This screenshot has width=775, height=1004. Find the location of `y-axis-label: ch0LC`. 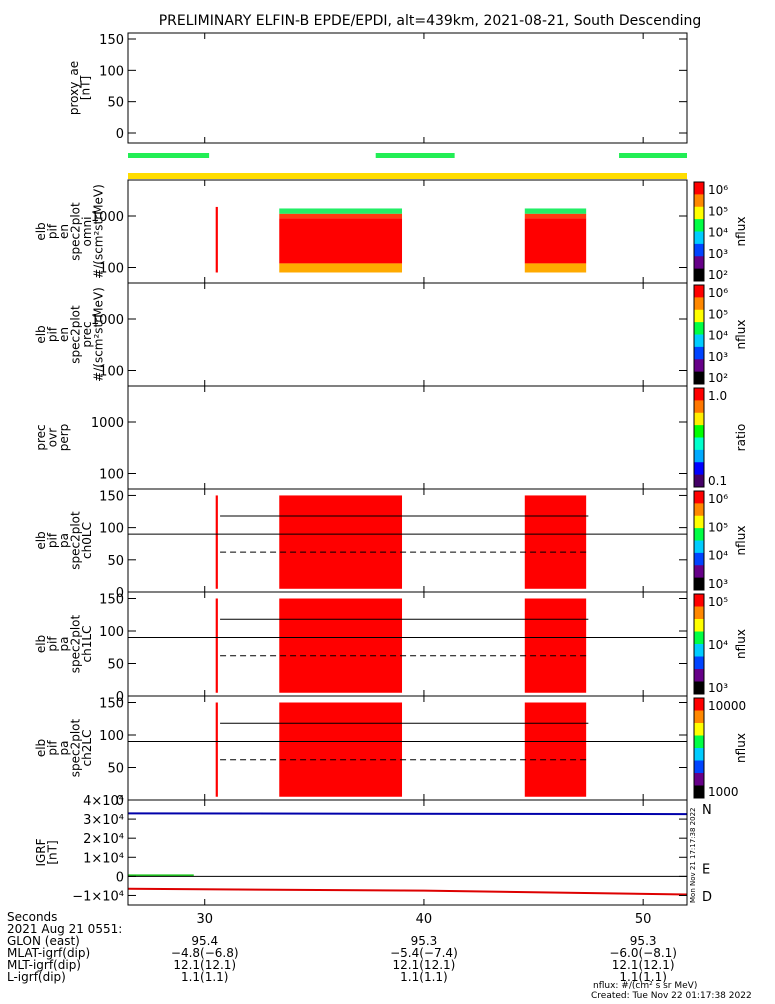

y-axis-label: ch0LC is located at coordinates (87, 540).